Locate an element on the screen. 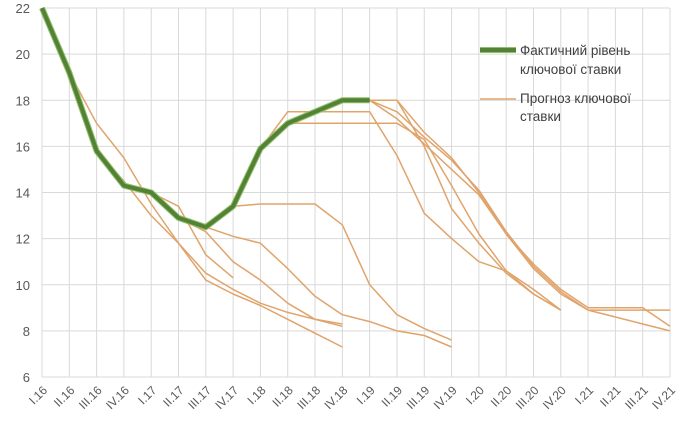  legend-actual-label-line2: ключової ставки is located at coordinates (570, 69).